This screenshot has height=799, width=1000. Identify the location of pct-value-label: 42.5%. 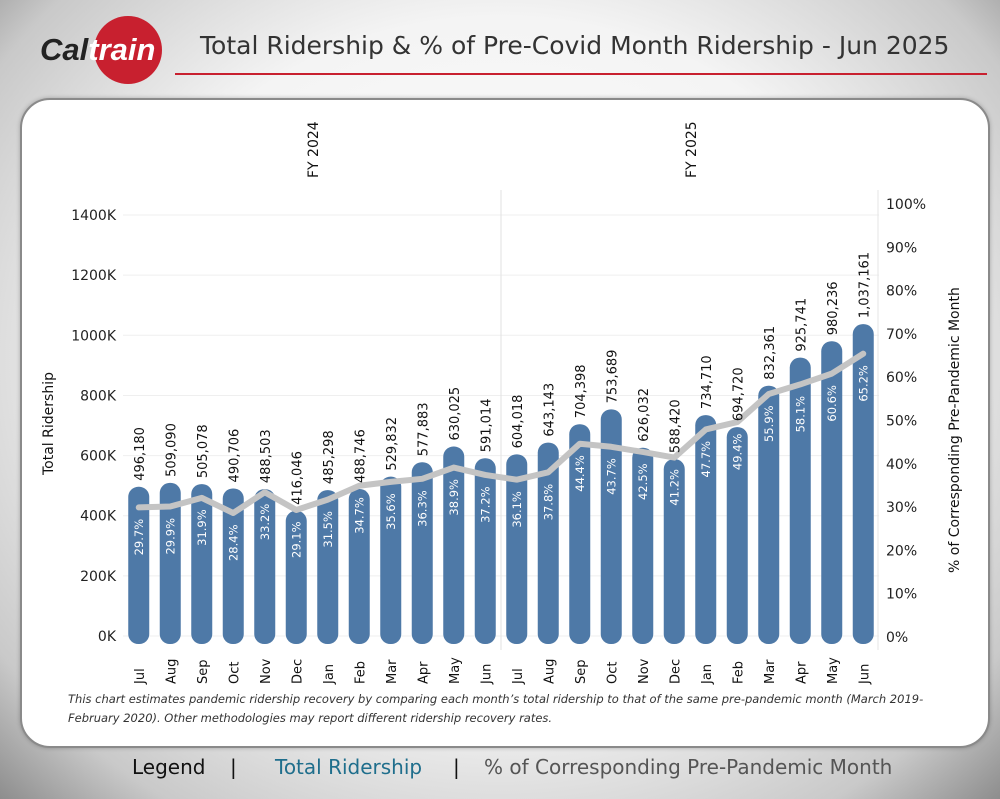
(643, 481).